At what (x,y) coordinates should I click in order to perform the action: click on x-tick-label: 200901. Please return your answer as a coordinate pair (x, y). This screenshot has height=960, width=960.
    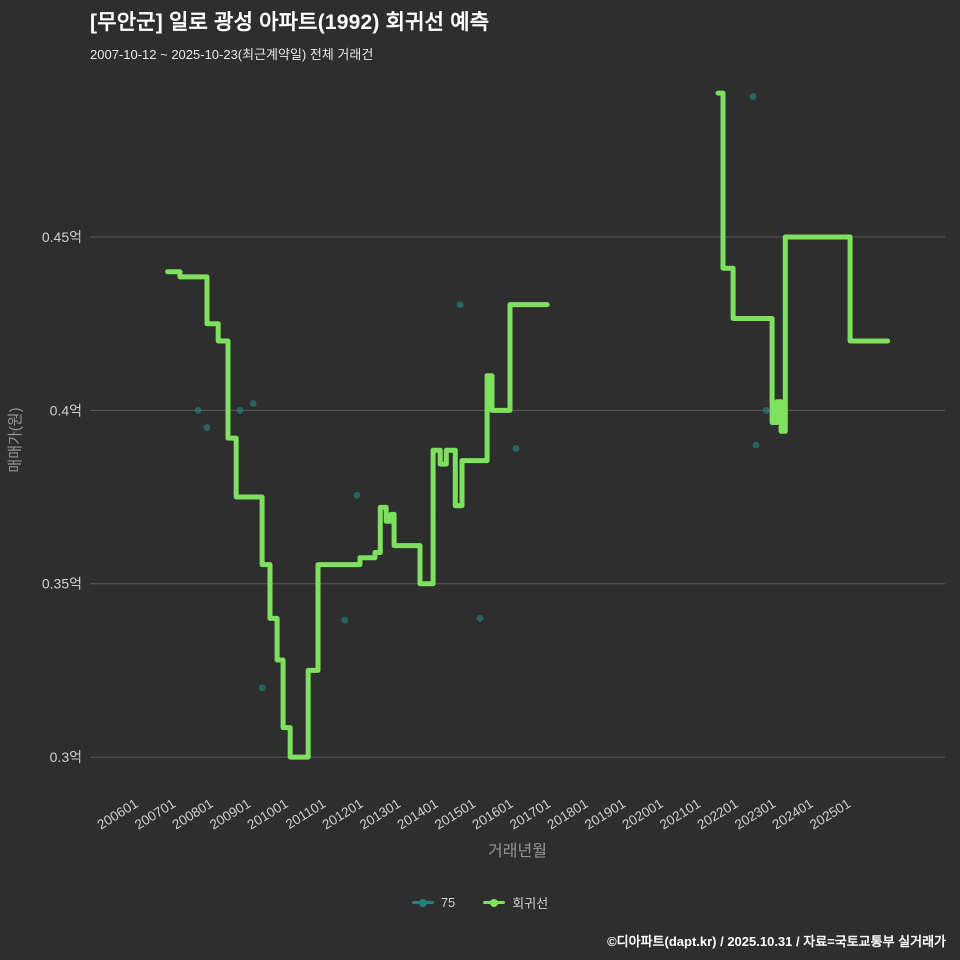
    Looking at the image, I should click on (230, 814).